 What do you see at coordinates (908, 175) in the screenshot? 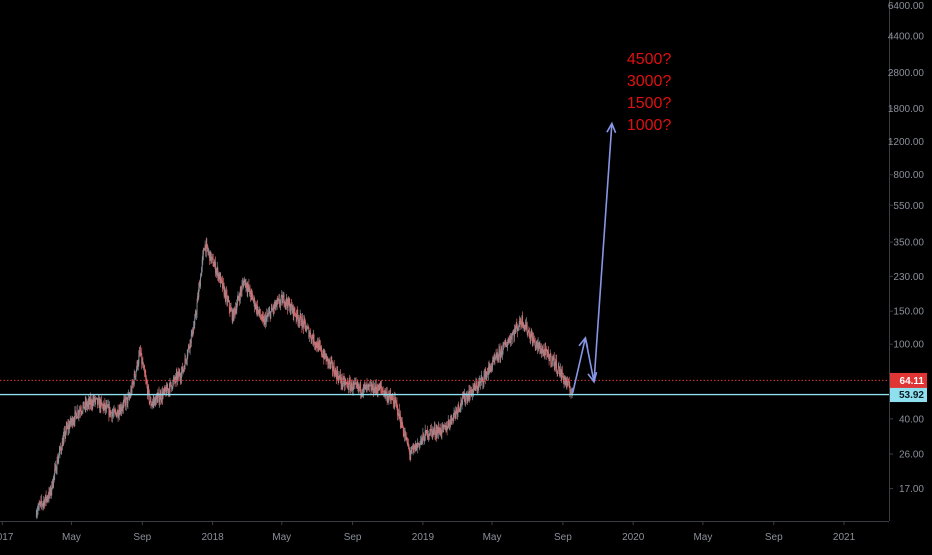
I see `price-tick-label: 800.00` at bounding box center [908, 175].